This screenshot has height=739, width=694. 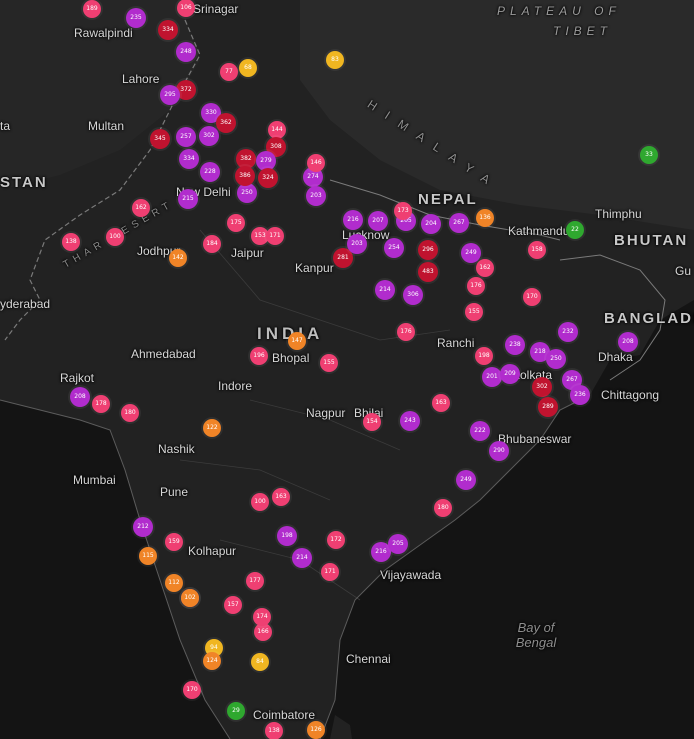 What do you see at coordinates (170, 95) in the screenshot?
I see `aqi-marker: 295` at bounding box center [170, 95].